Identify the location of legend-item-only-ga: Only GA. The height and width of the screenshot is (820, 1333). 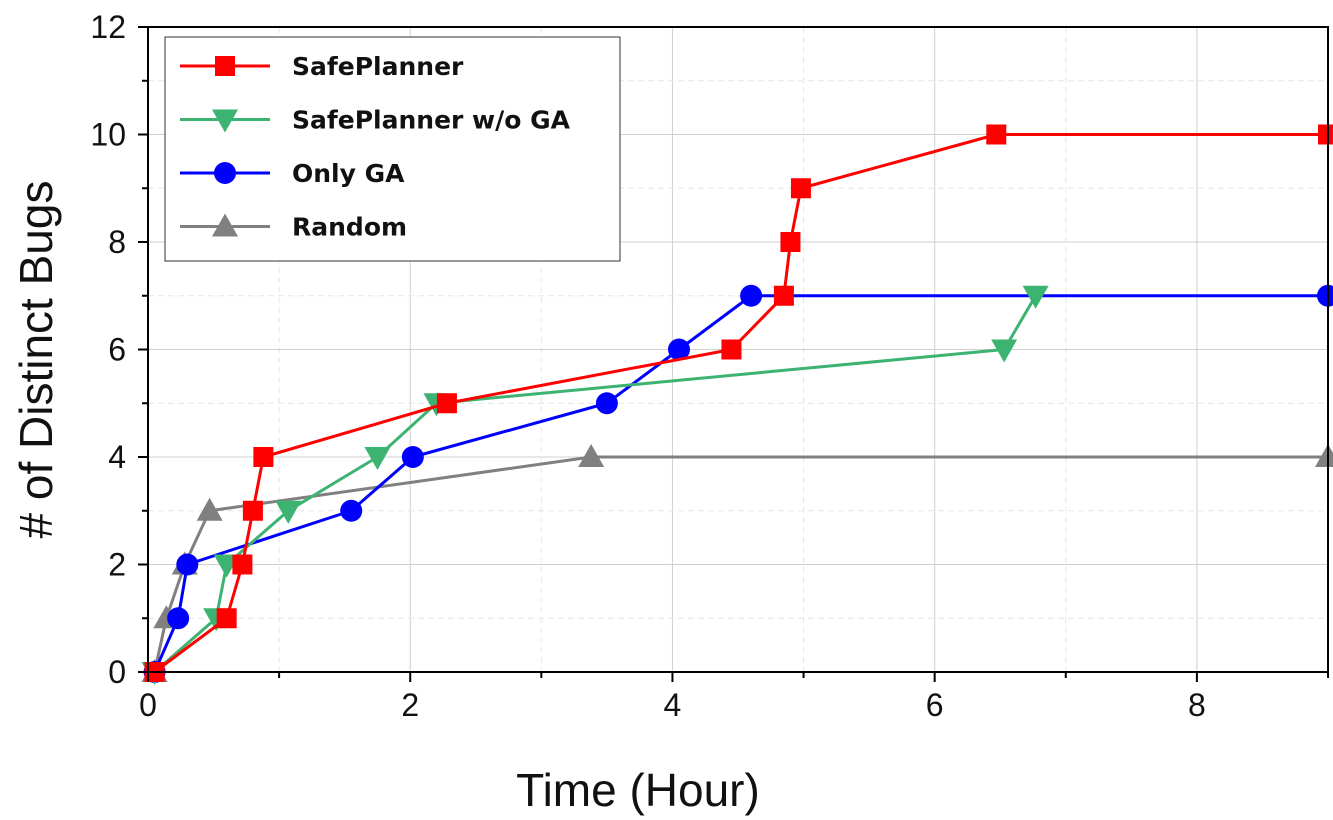
(292, 173).